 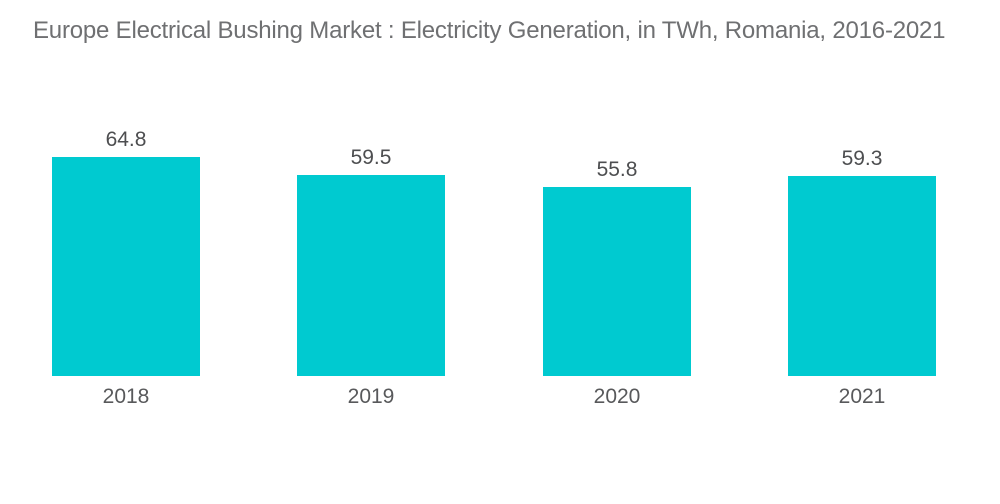 I want to click on bar-category-label: 2018, so click(x=126, y=396).